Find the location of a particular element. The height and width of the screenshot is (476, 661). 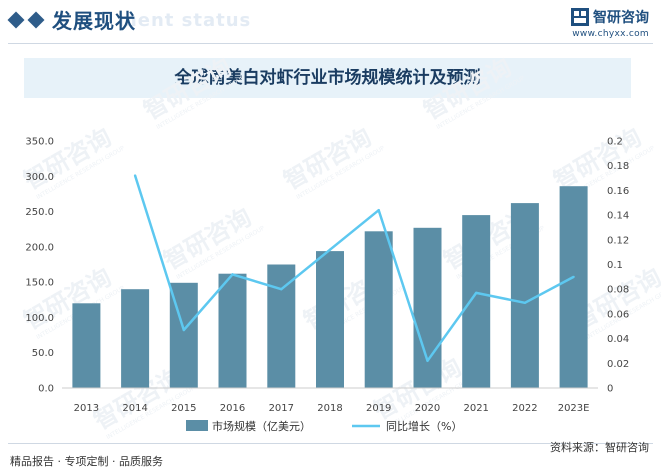

footer-source: 资料来源：智研咨询 is located at coordinates (599, 447).